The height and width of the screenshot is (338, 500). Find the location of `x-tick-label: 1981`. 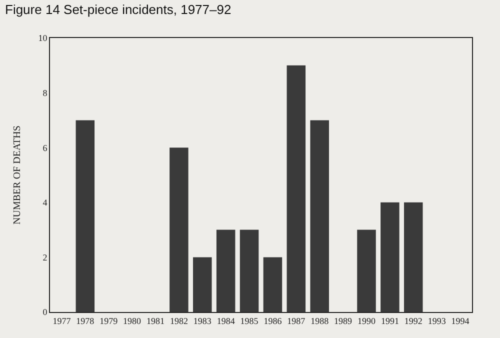

x-tick-label: 1981 is located at coordinates (155, 321).